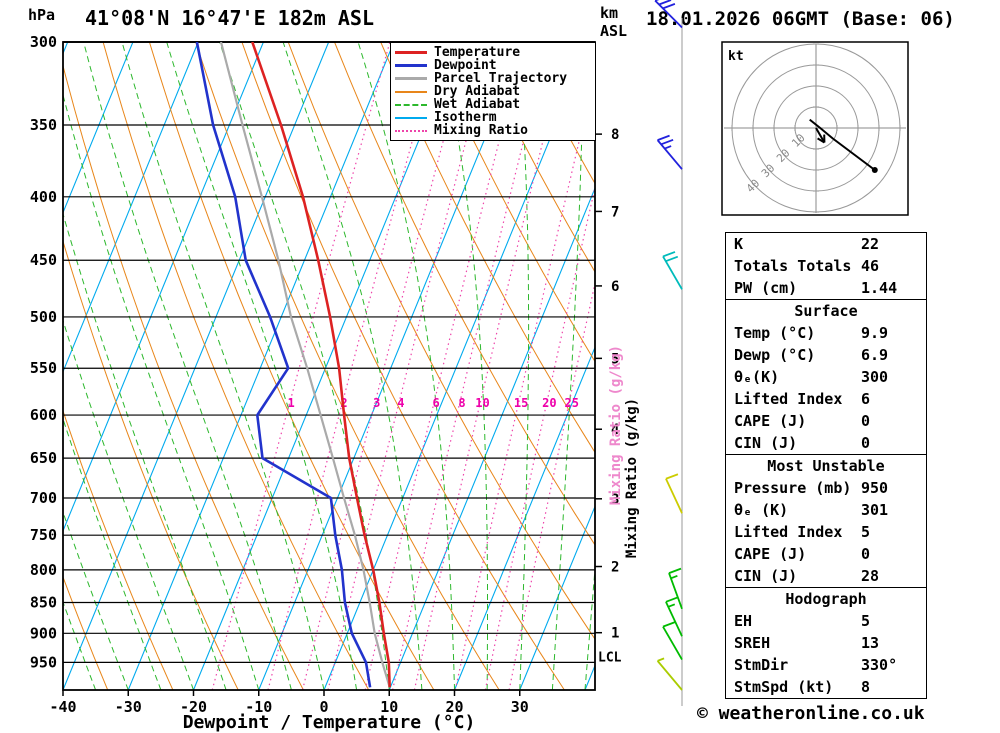 This screenshot has width=1000, height=733. Describe the element at coordinates (615, 634) in the screenshot. I see `km-tick-label: 1` at that location.